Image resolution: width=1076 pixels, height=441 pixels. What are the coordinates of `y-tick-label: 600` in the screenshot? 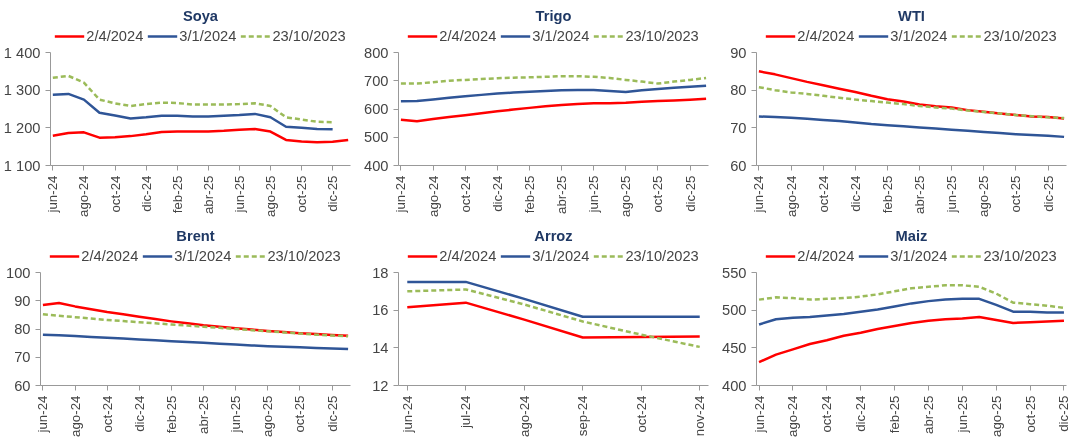 It's located at (376, 109).